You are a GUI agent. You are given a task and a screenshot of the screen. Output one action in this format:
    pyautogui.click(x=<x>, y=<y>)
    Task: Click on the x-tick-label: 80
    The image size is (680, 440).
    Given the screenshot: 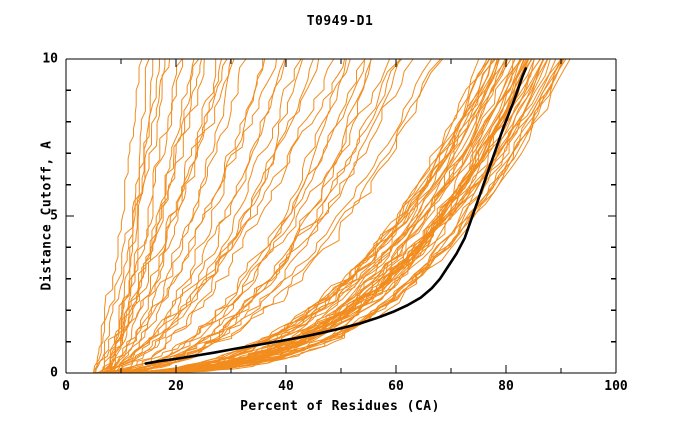 What is the action you would take?
    pyautogui.click(x=506, y=386)
    